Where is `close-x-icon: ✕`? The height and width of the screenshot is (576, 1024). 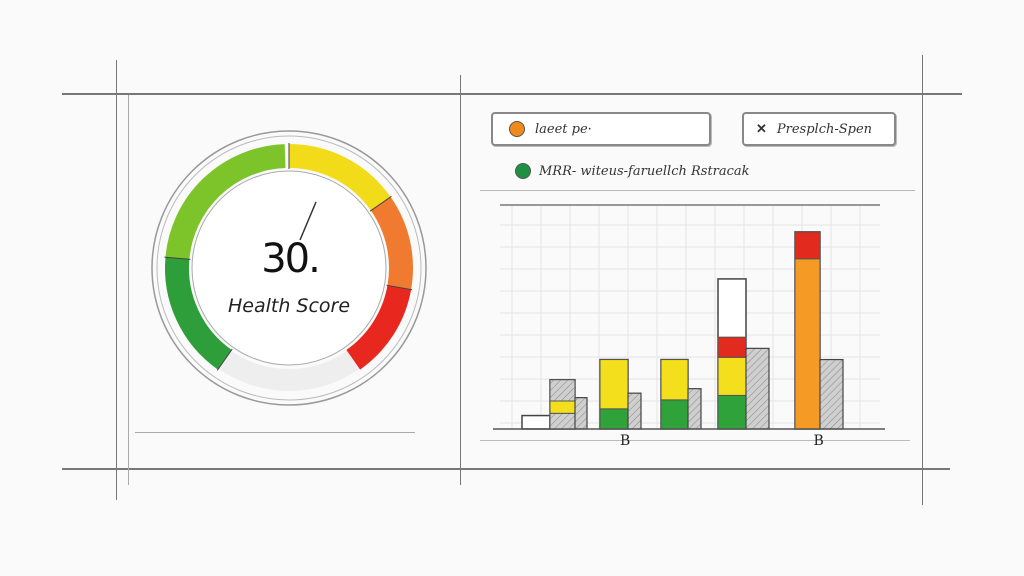
close-x-icon: ✕ is located at coordinates (761, 129).